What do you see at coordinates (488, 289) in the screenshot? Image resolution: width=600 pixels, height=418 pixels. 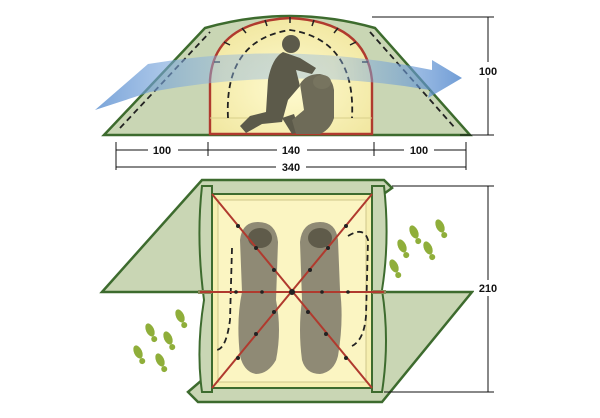 I see `dim-inner-length: 210` at bounding box center [488, 289].